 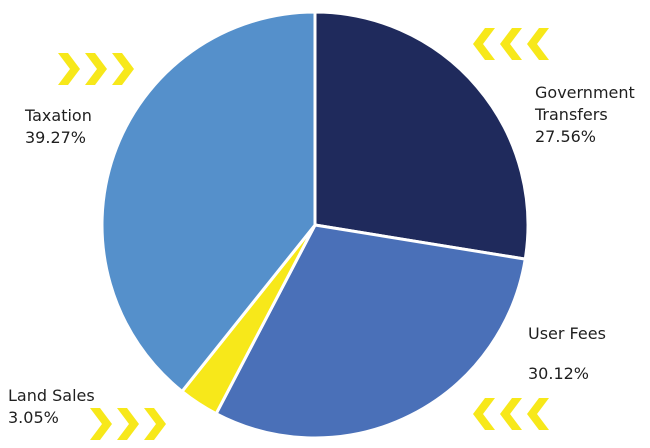 I want to click on label-government-line1: Government, so click(x=585, y=92).